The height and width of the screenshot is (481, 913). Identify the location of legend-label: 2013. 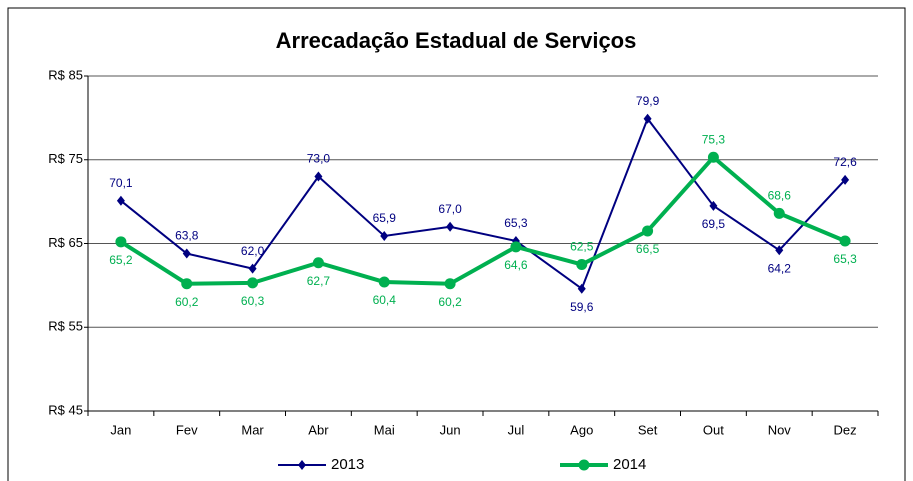
(347, 464).